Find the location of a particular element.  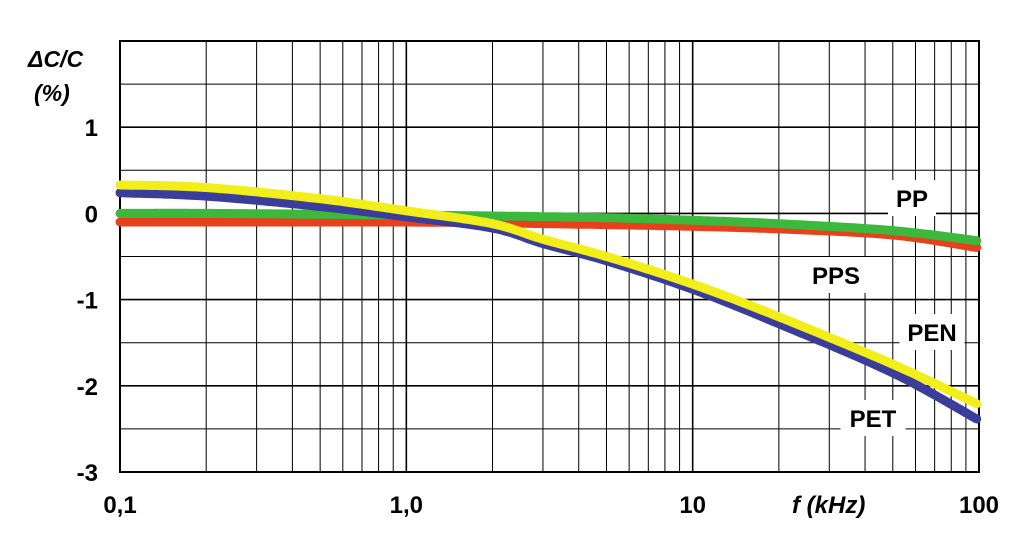

x-tick-label: 0,1 is located at coordinates (119, 505).